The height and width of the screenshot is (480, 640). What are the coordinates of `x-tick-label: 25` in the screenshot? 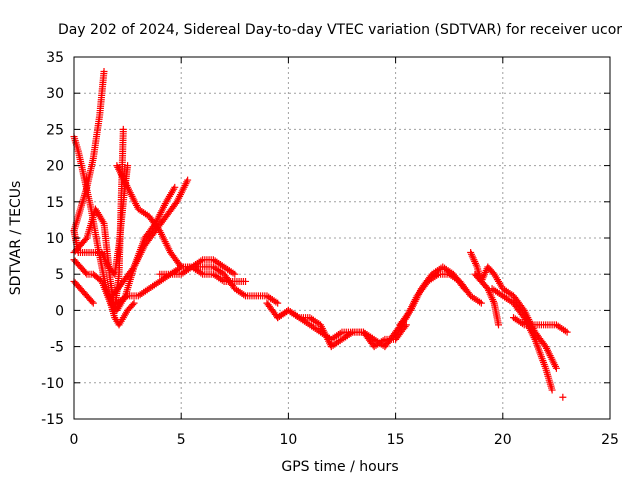 It's located at (610, 440).